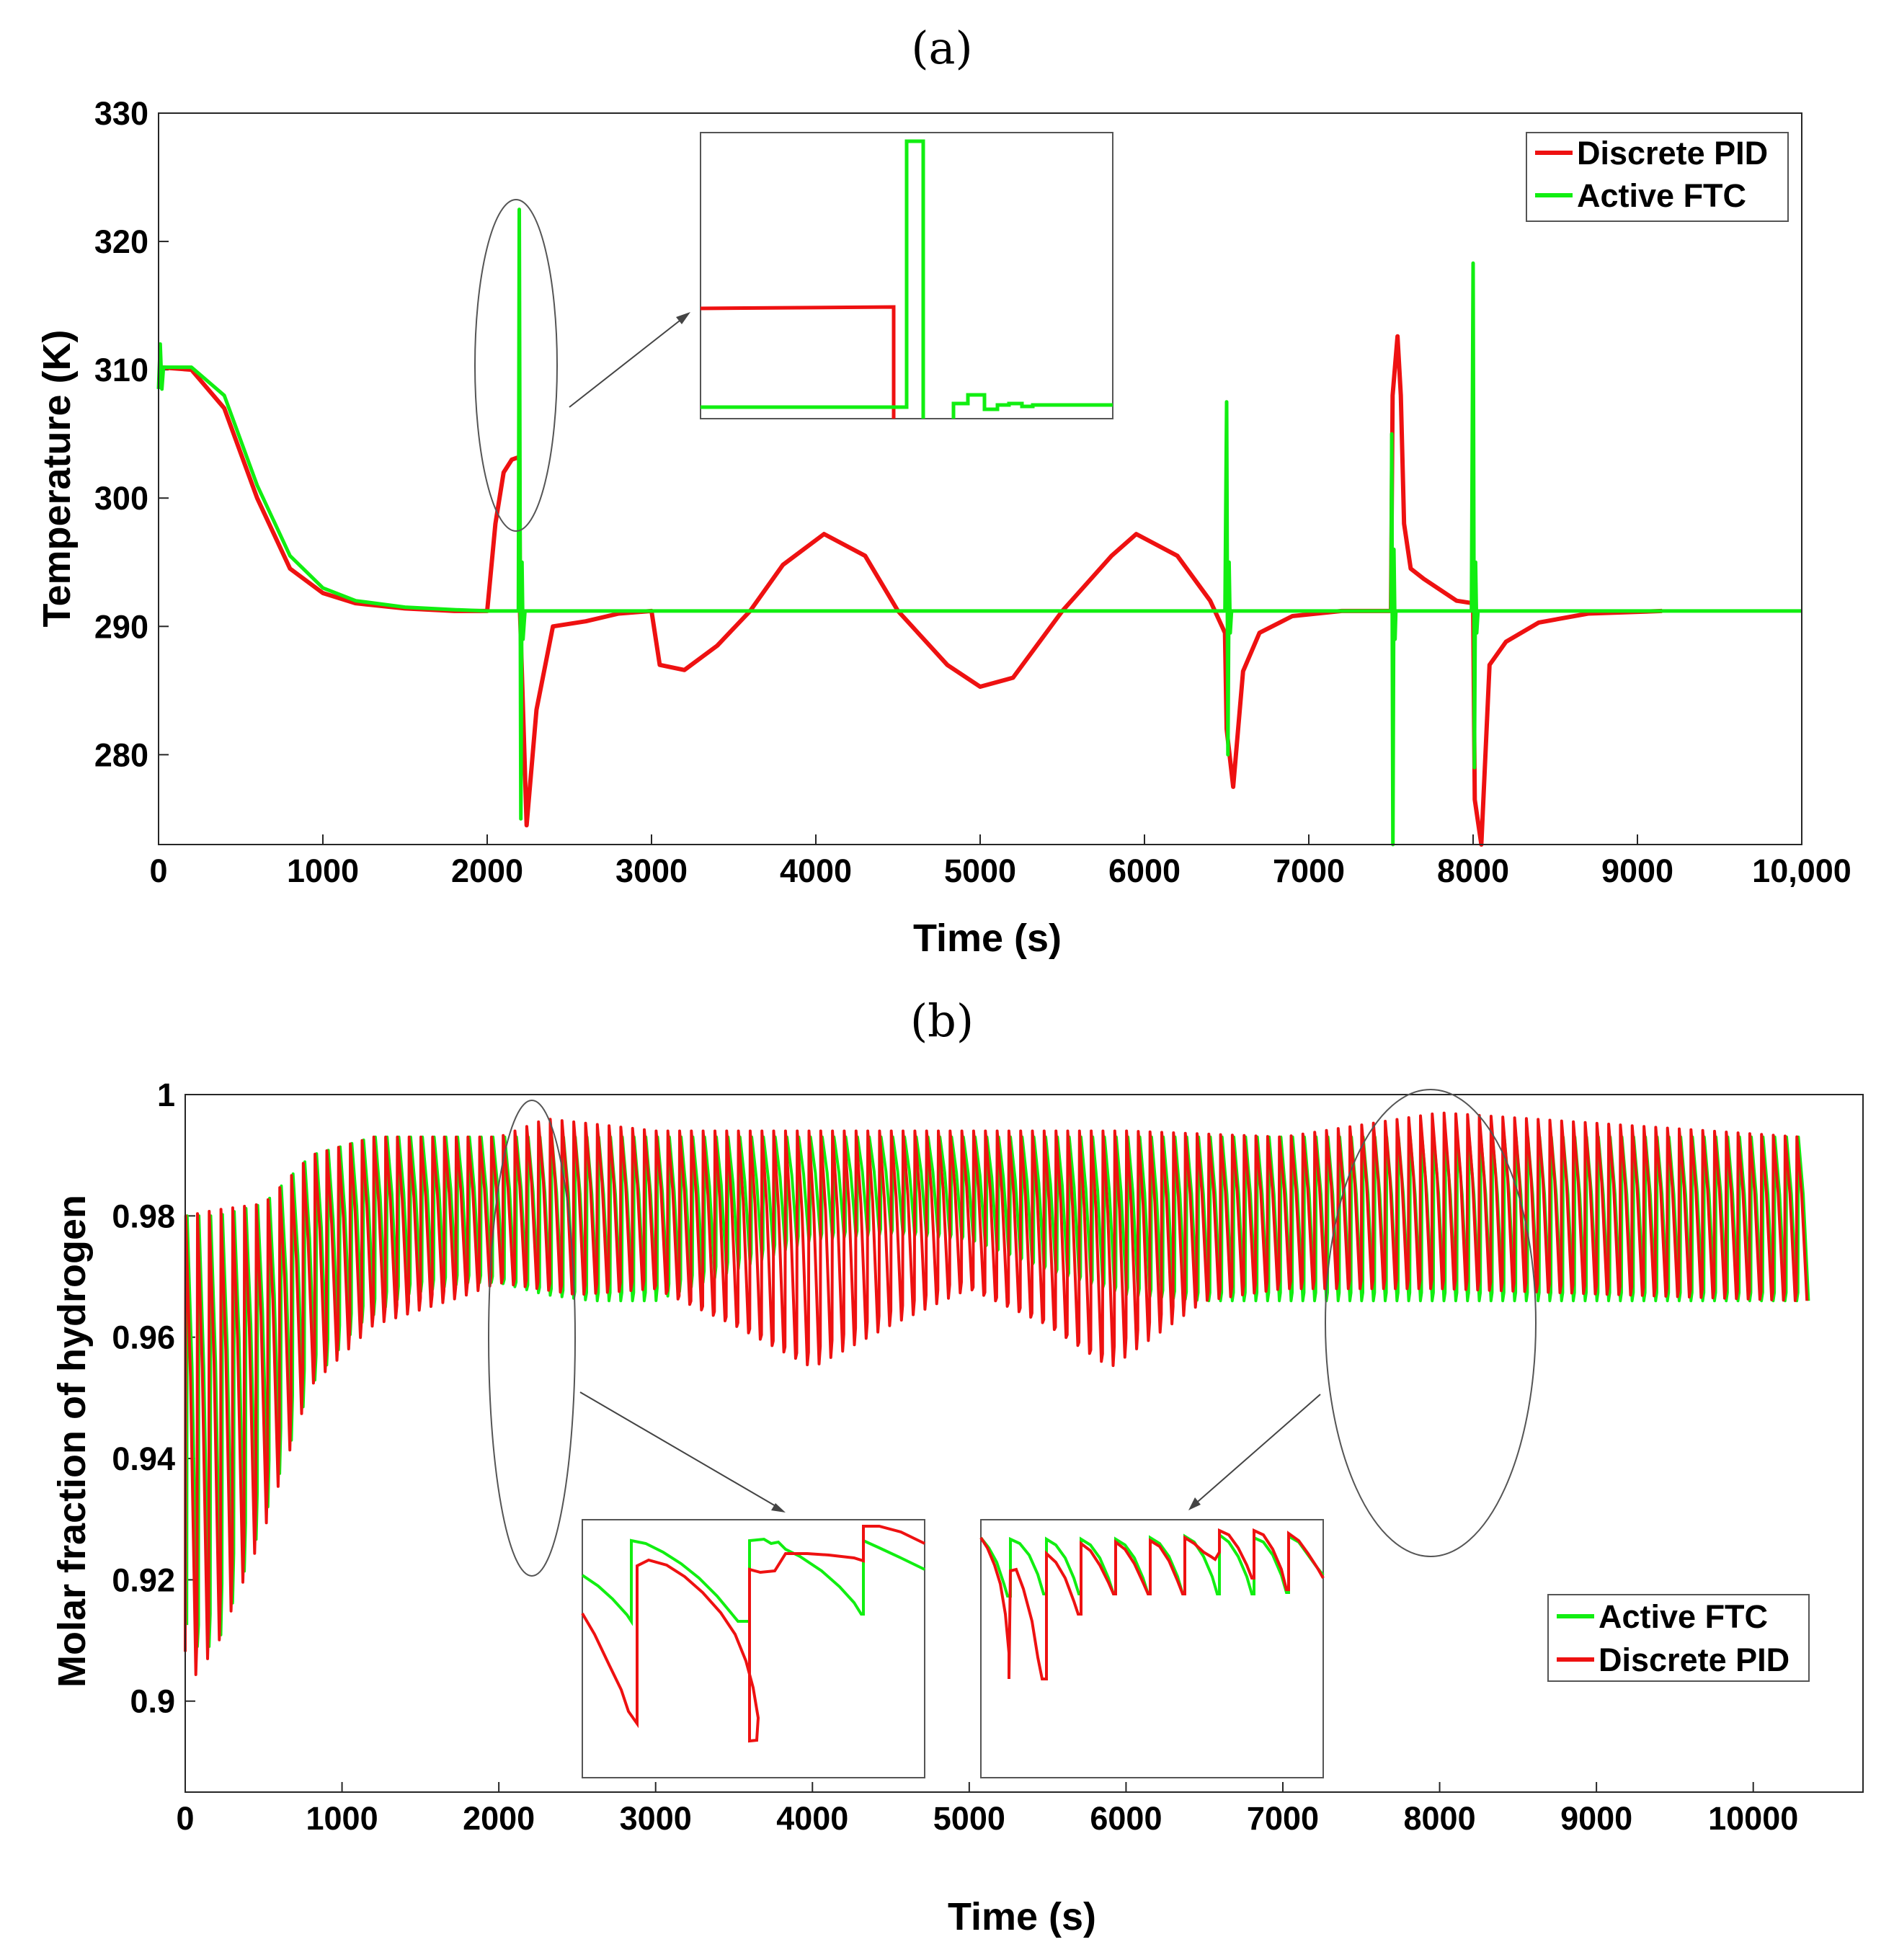 This screenshot has width=1894, height=1960. What do you see at coordinates (1152, 1604) in the screenshot?
I see `panel-b-inset-2-pid-line` at bounding box center [1152, 1604].